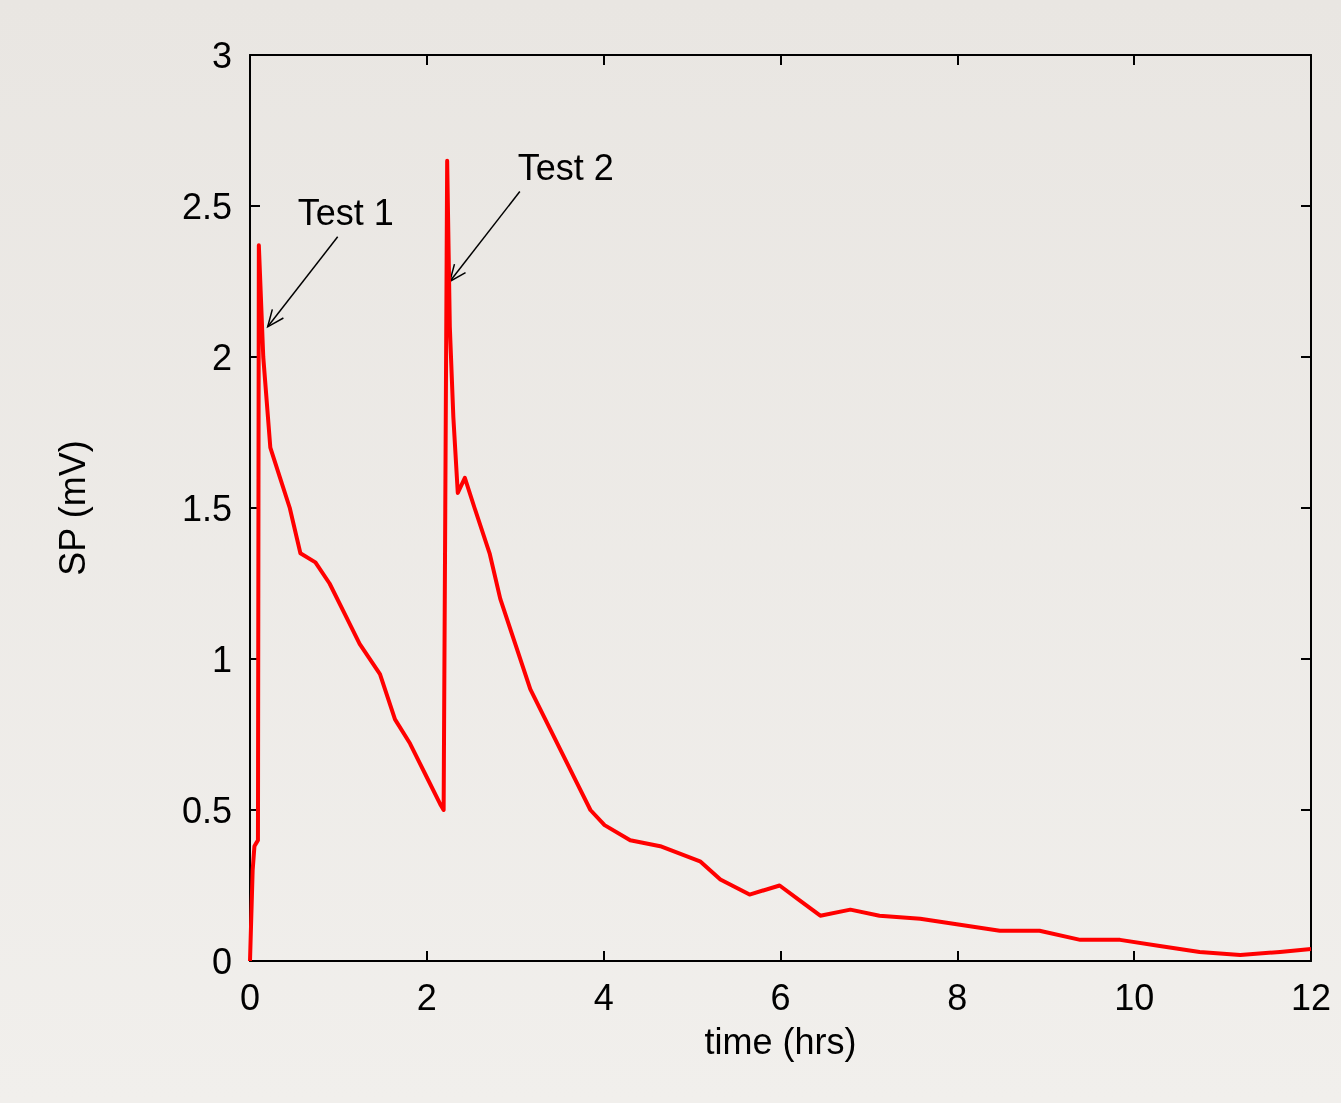  What do you see at coordinates (221, 659) in the screenshot?
I see `y-tick-label: 1` at bounding box center [221, 659].